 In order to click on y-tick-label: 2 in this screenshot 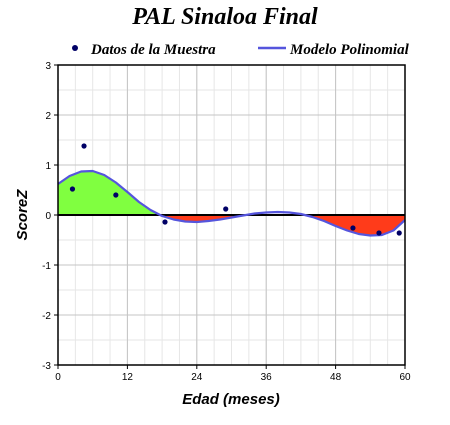, I will do `click(48, 116)`.